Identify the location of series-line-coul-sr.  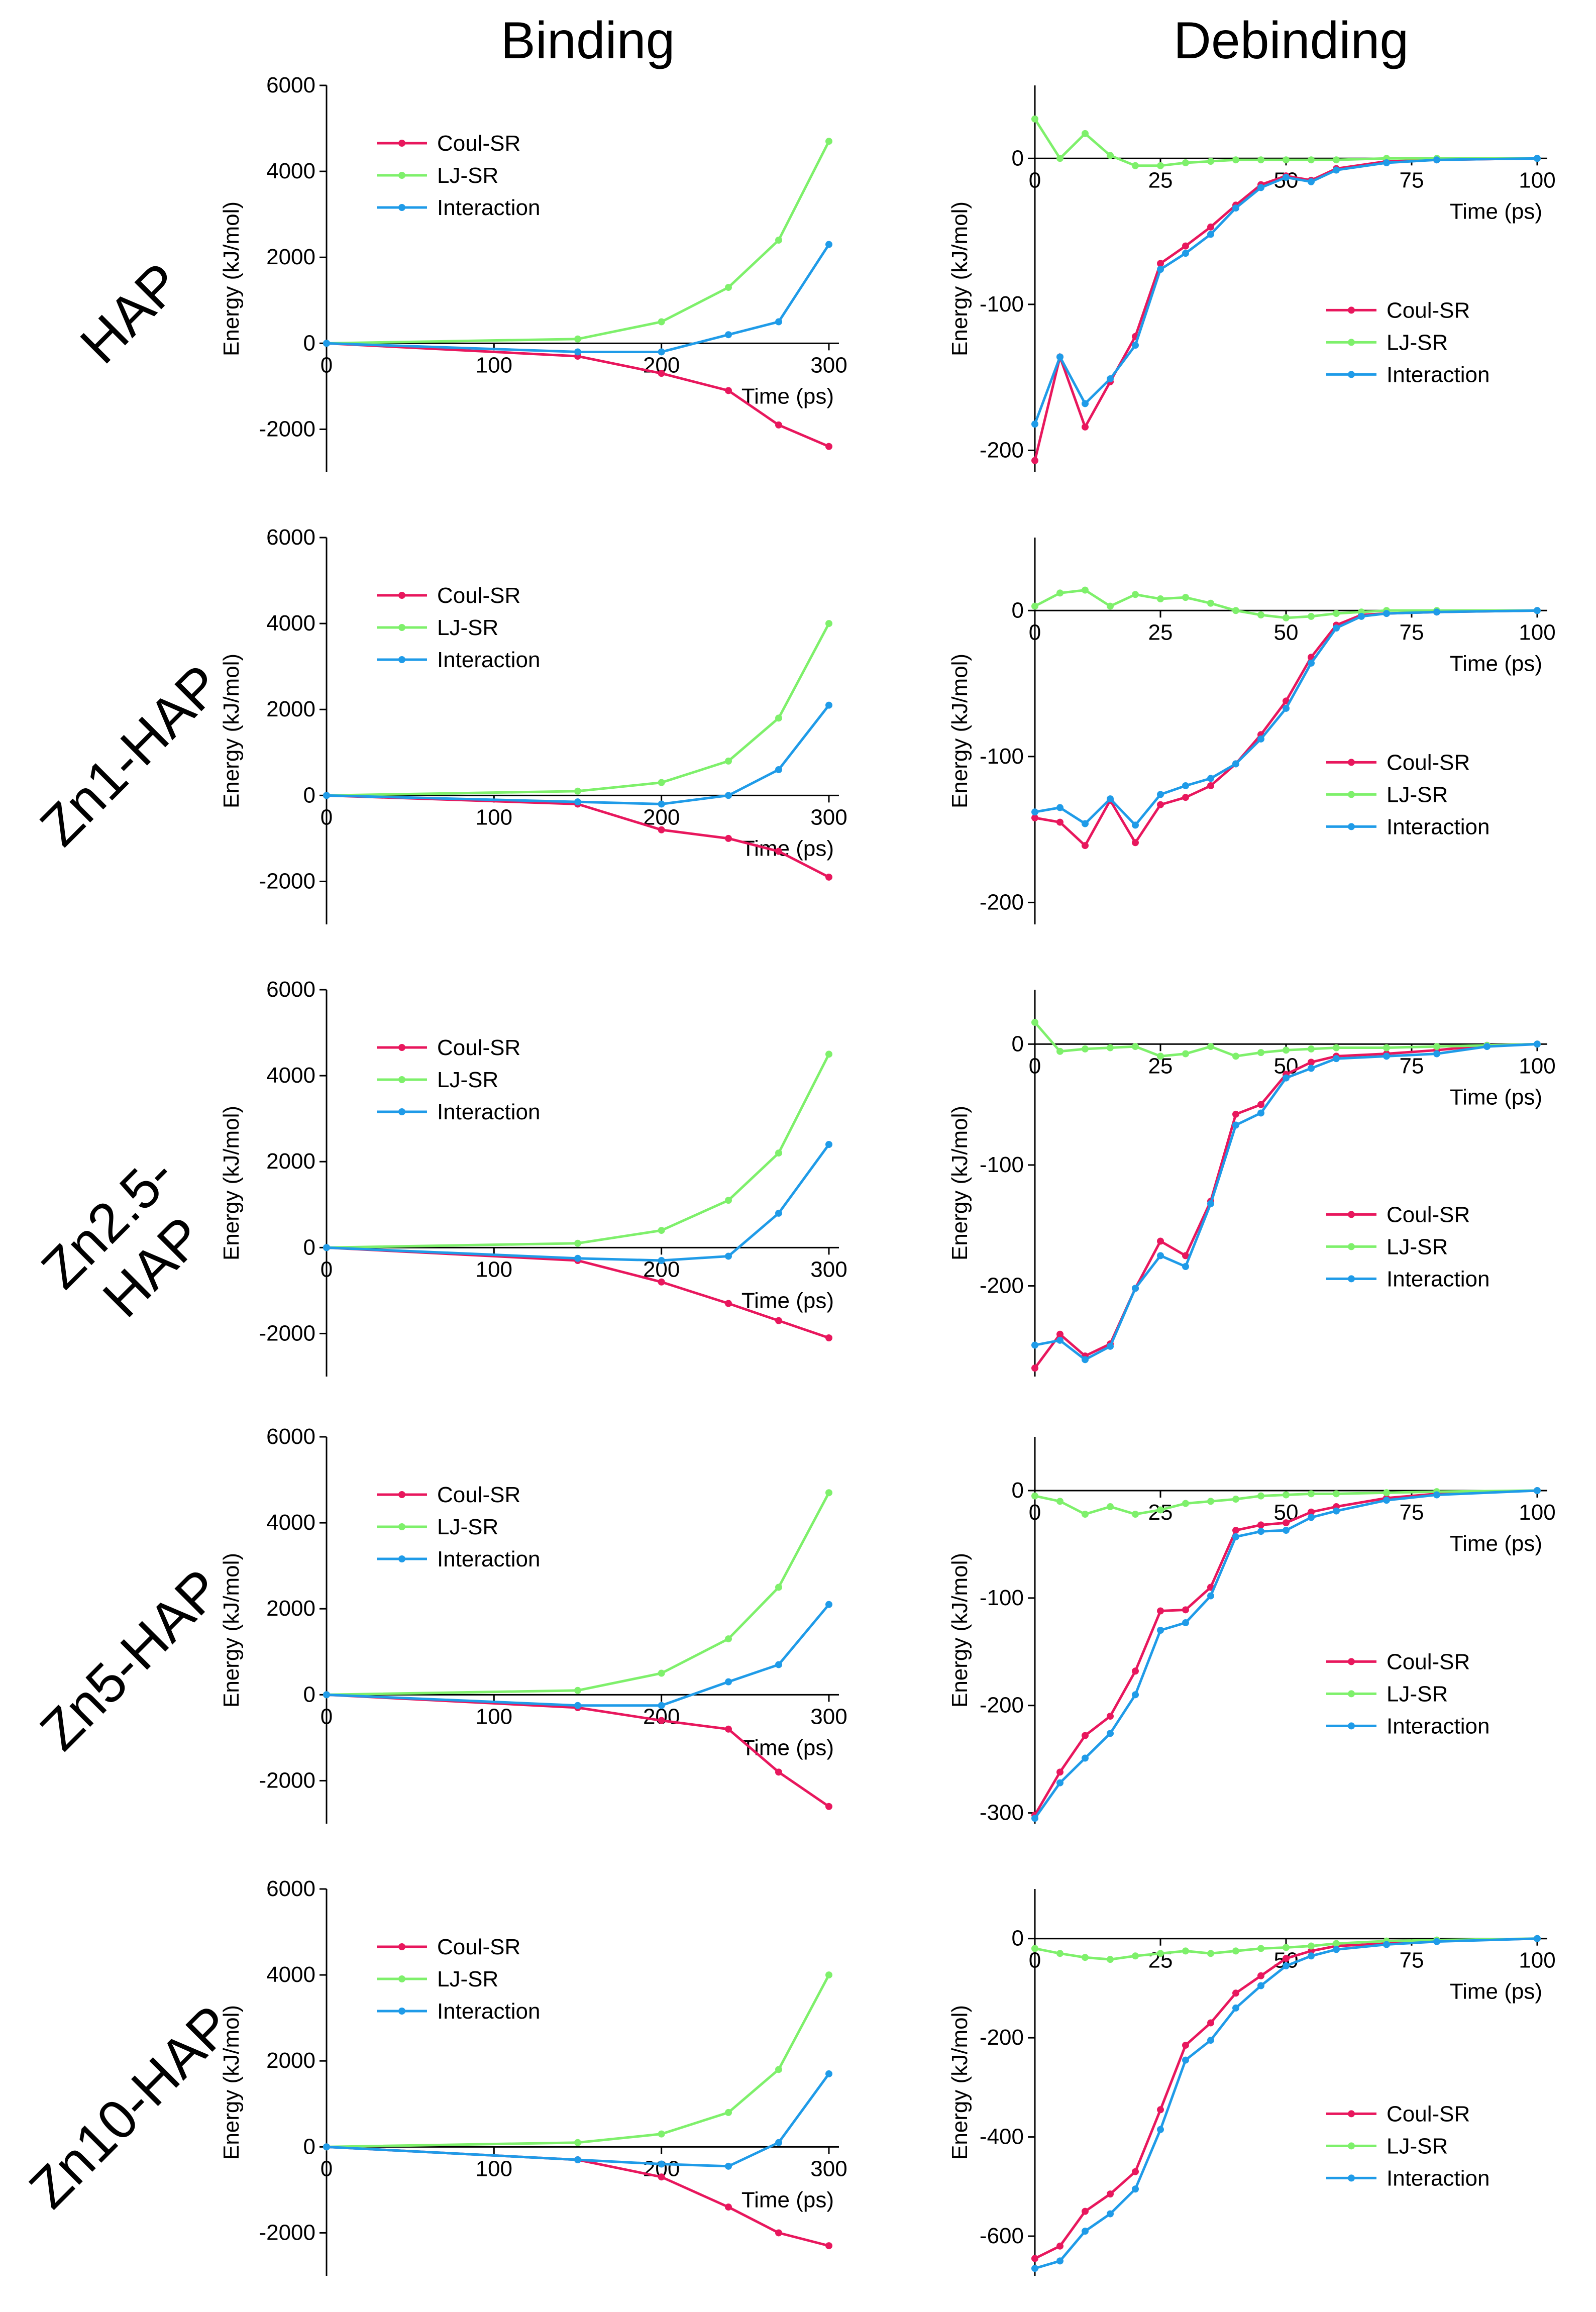
(578, 836).